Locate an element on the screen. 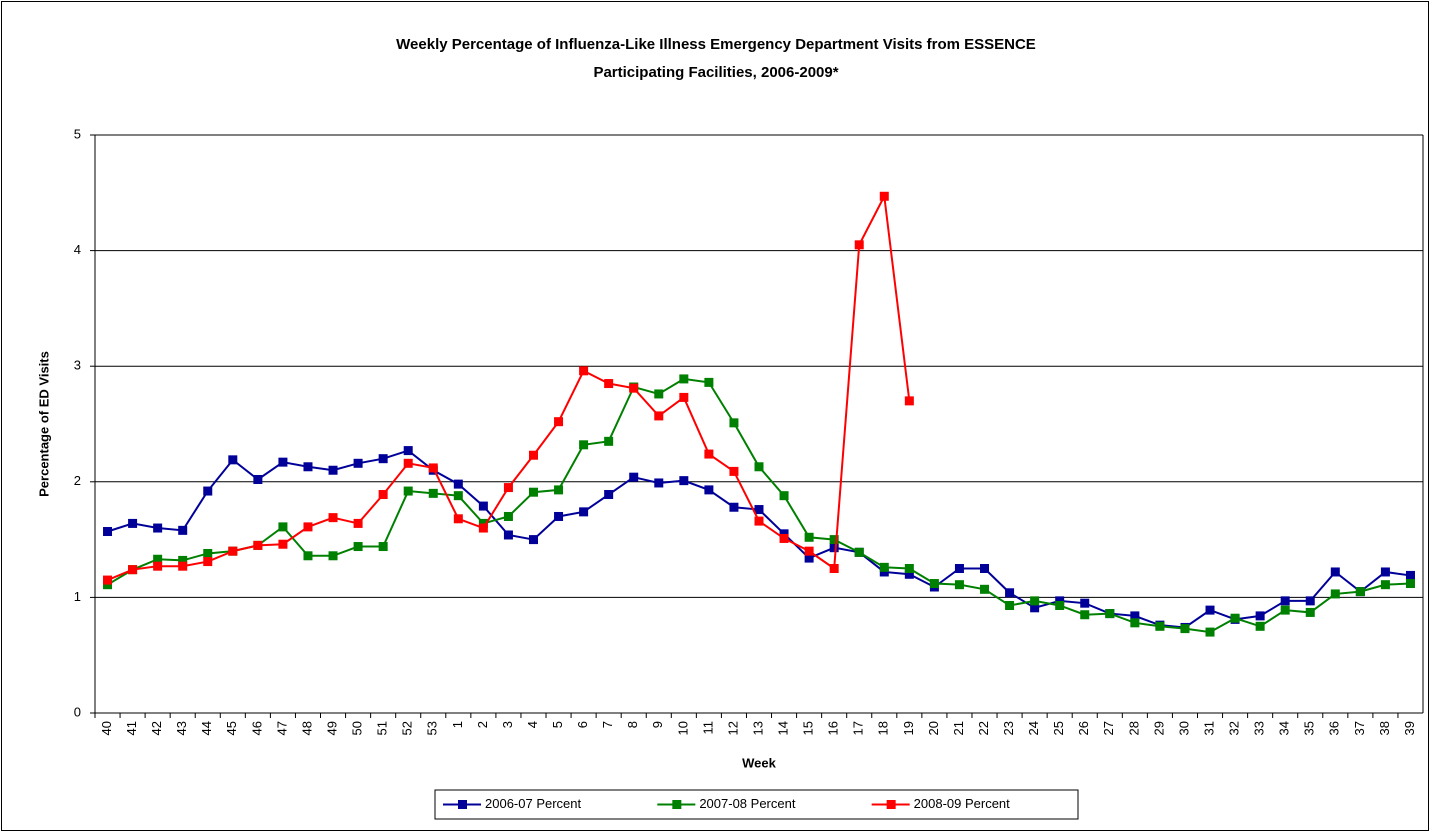  x-tick-label: 23 is located at coordinates (1008, 728).